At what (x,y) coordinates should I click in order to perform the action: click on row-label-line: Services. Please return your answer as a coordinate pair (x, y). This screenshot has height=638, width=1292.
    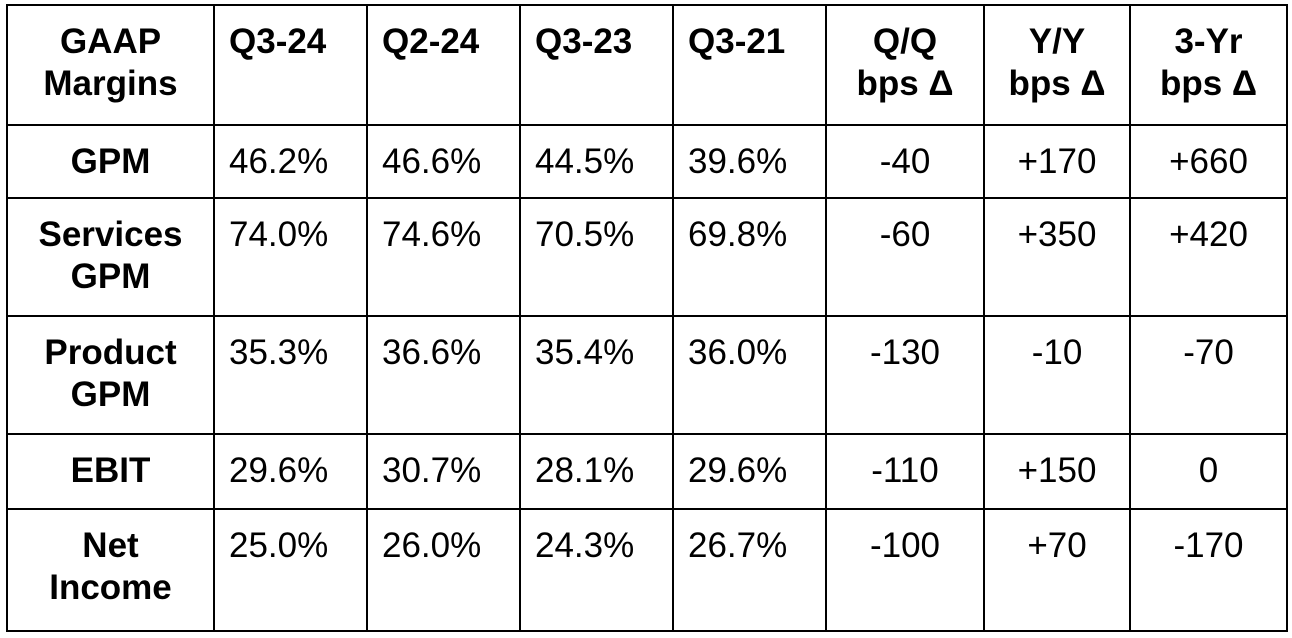
    Looking at the image, I should click on (110, 234).